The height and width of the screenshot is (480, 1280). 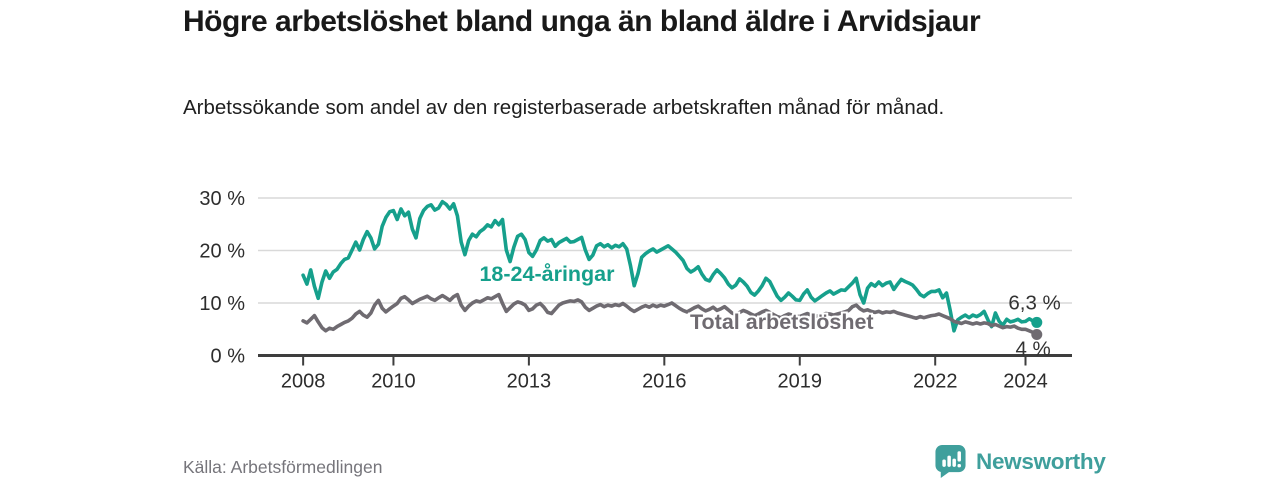 I want to click on x-axis-label-2013: 2013, so click(x=529, y=382).